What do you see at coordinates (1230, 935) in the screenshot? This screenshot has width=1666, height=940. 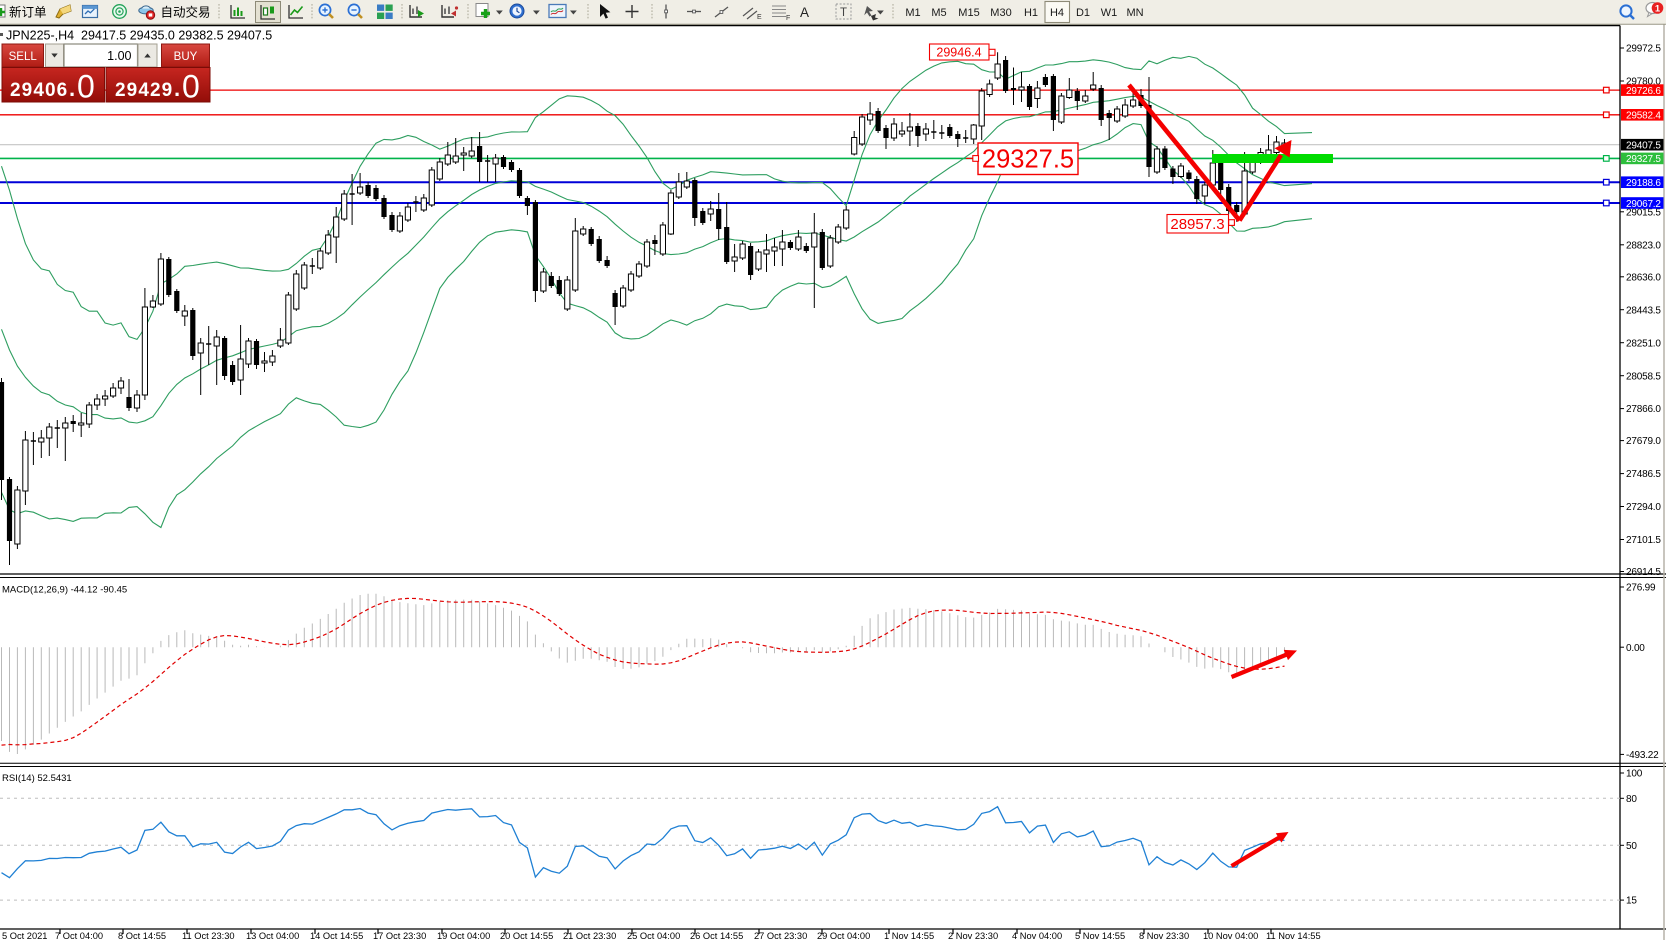 I see `svg-text: 10 Nov 04:00` at bounding box center [1230, 935].